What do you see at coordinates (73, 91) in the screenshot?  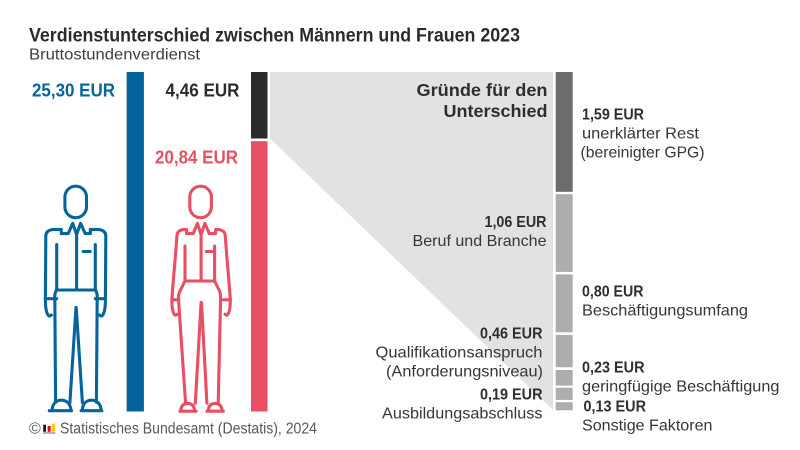 I see `svg-text: 25,30 EUR` at bounding box center [73, 91].